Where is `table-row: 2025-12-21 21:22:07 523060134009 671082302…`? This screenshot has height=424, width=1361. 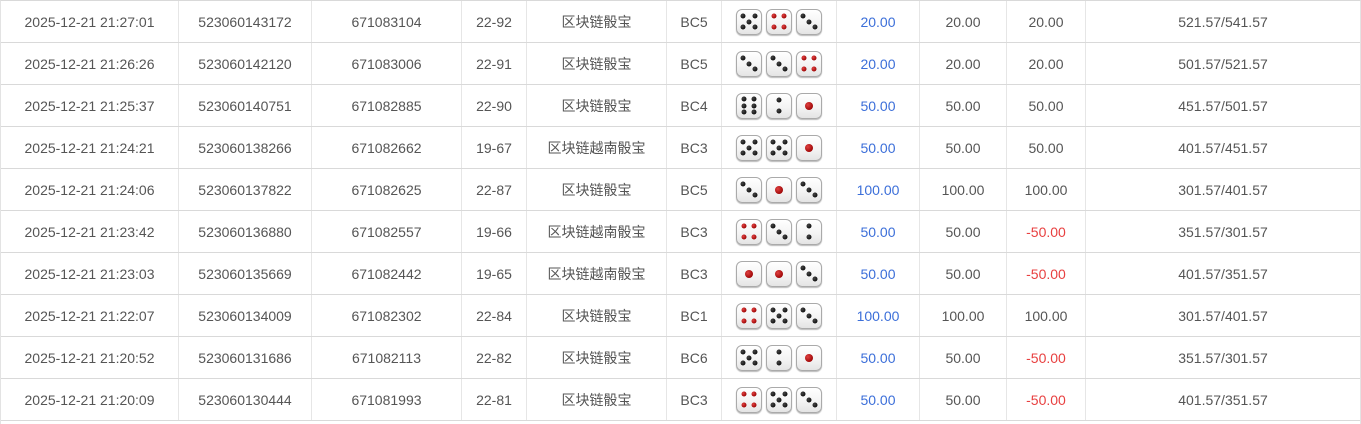
table-row: 2025-12-21 21:22:07 523060134009 671082302… is located at coordinates (680, 316).